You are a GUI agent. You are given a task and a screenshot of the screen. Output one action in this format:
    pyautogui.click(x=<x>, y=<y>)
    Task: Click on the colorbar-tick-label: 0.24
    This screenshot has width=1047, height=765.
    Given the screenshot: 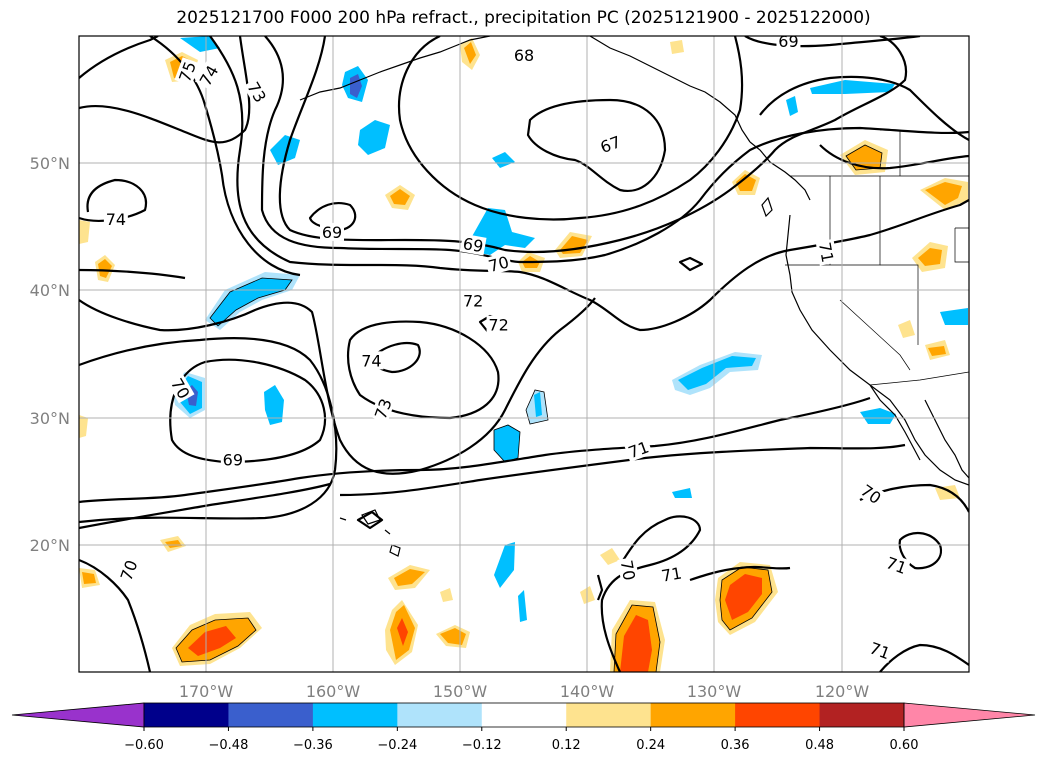 What is the action you would take?
    pyautogui.click(x=650, y=745)
    